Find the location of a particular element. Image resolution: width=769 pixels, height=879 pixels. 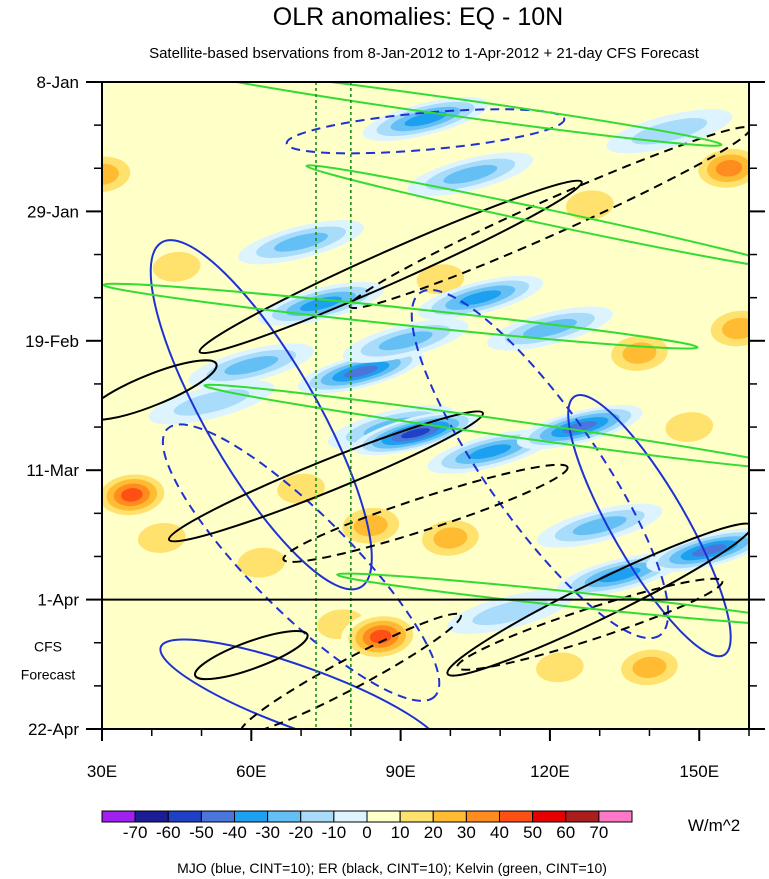

colorbar-label: 40 is located at coordinates (499, 832).